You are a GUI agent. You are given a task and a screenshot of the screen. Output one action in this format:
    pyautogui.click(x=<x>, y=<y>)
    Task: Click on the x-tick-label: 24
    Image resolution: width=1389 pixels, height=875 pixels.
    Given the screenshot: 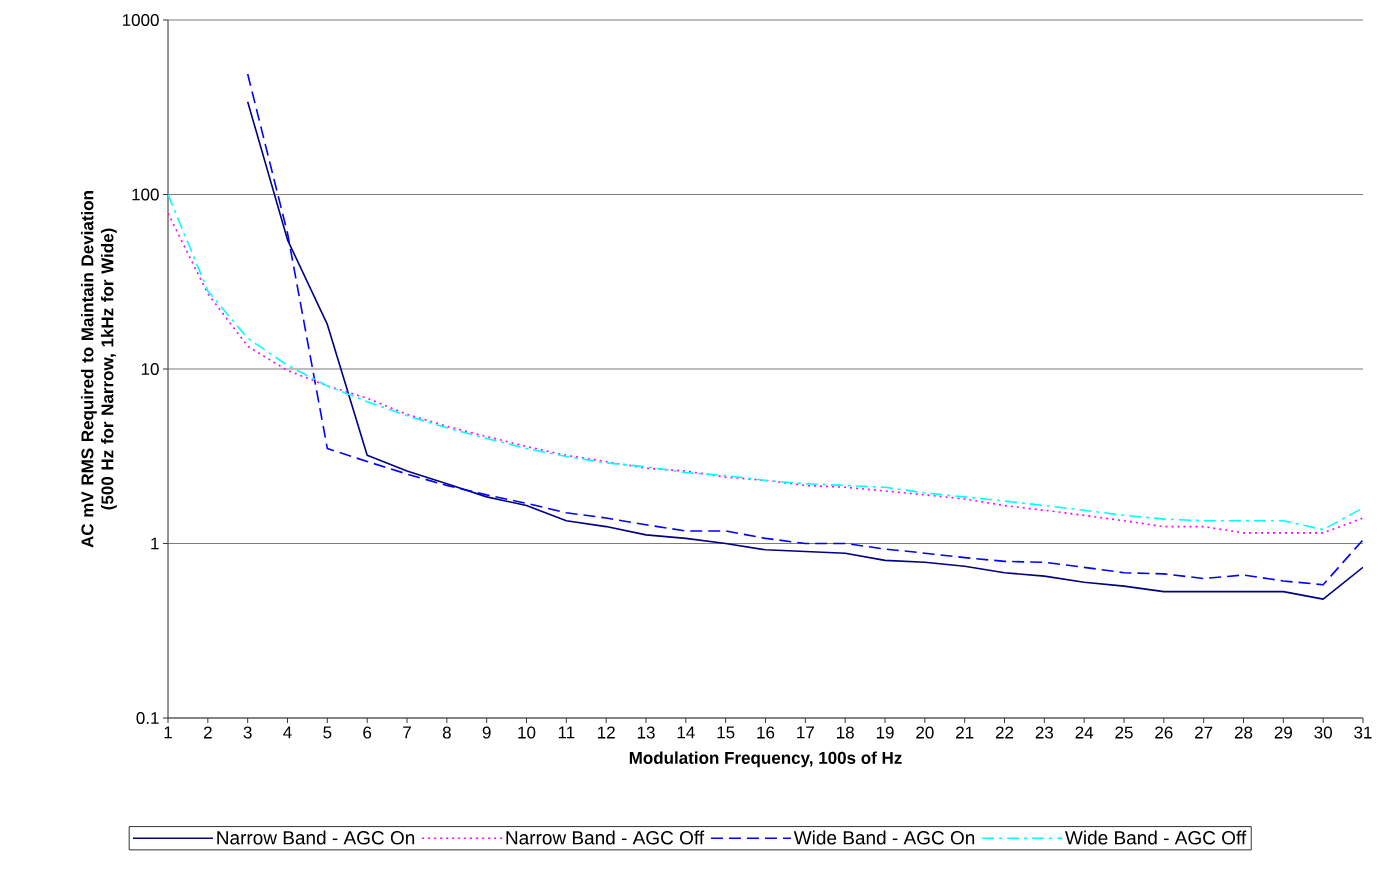 What is the action you would take?
    pyautogui.click(x=1084, y=732)
    